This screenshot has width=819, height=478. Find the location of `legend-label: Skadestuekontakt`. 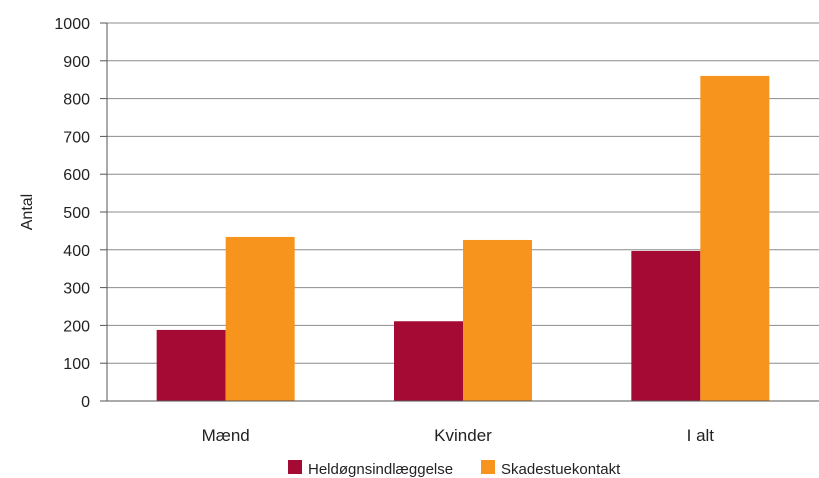

legend-label: Skadestuekontakt is located at coordinates (561, 469).